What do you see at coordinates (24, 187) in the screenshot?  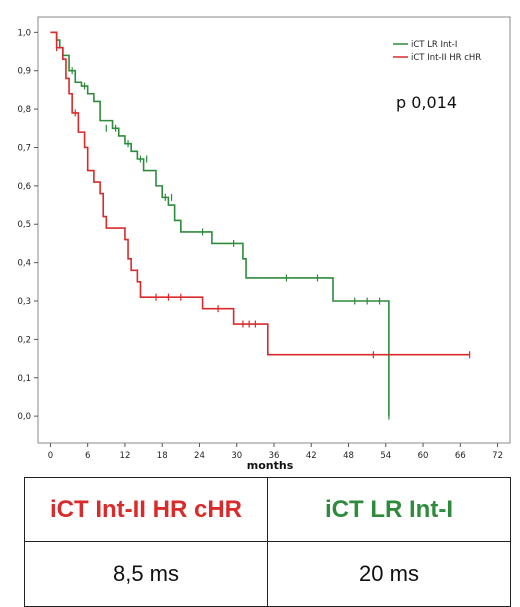 I see `y-tick-label: 0,6` at bounding box center [24, 187].